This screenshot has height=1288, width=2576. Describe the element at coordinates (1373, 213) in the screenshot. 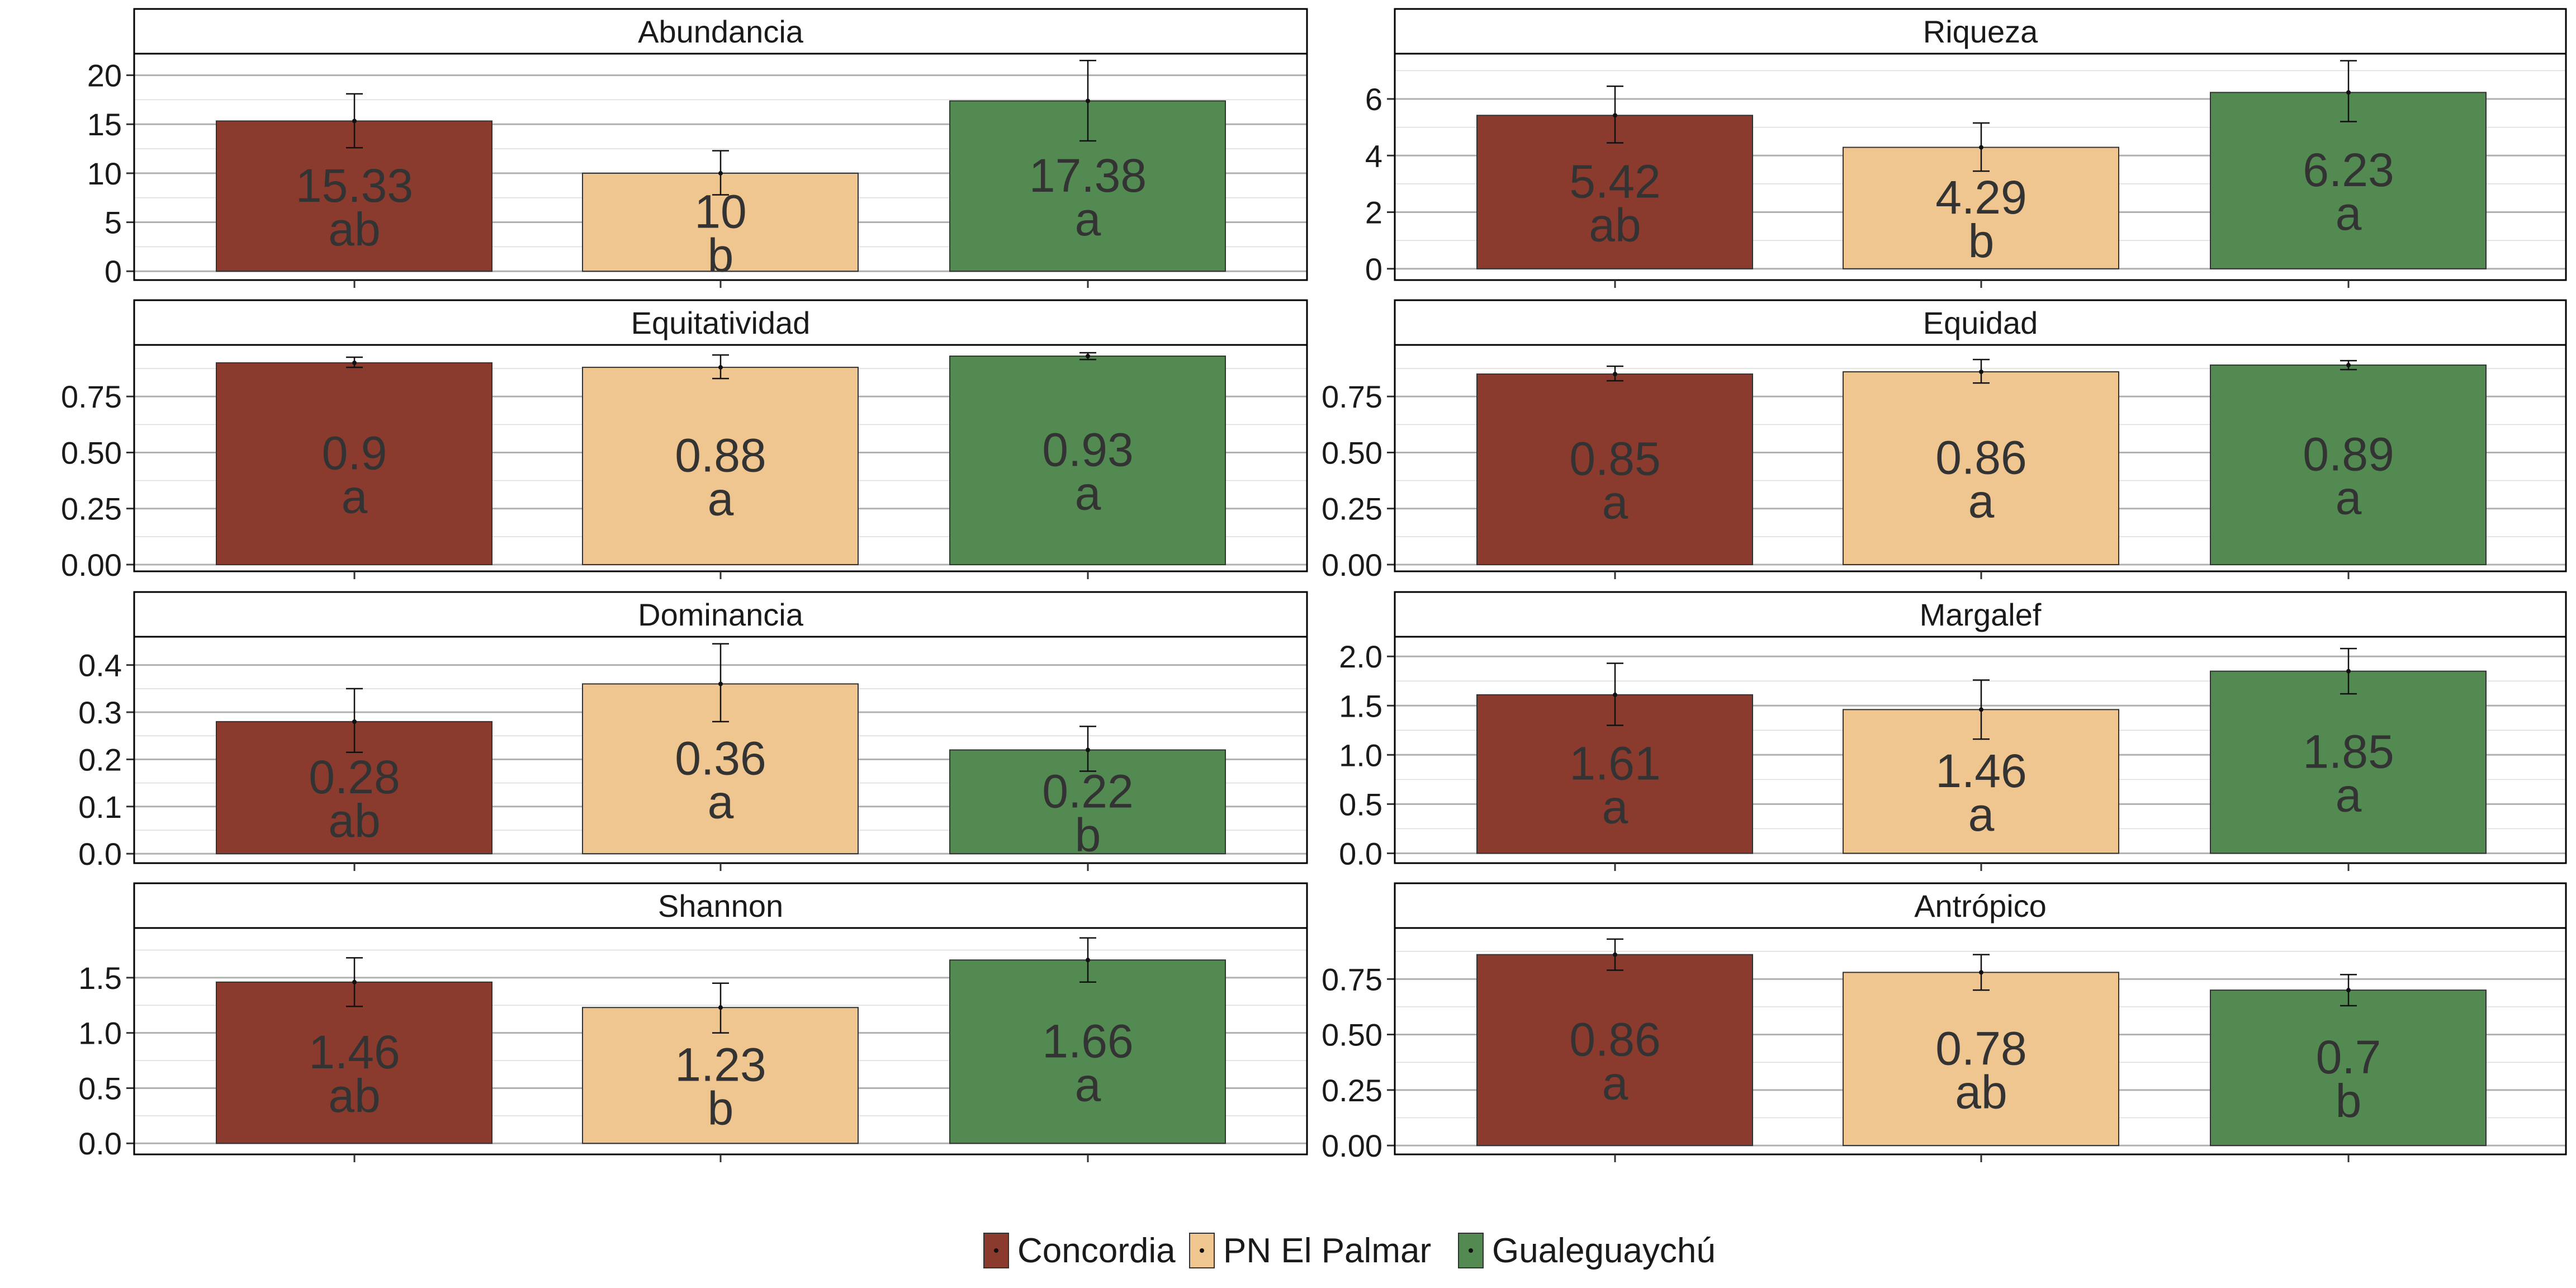

I see `y-tick-label: 2` at that location.